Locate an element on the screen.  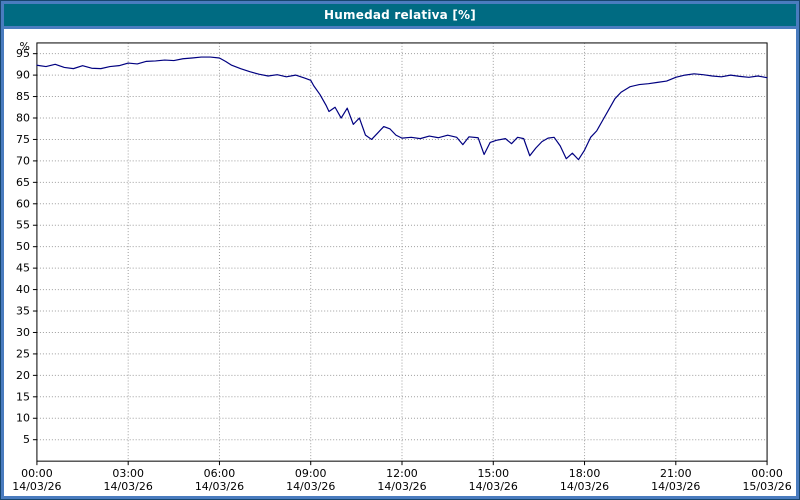
y-tick-label: 35 is located at coordinates (23, 311).